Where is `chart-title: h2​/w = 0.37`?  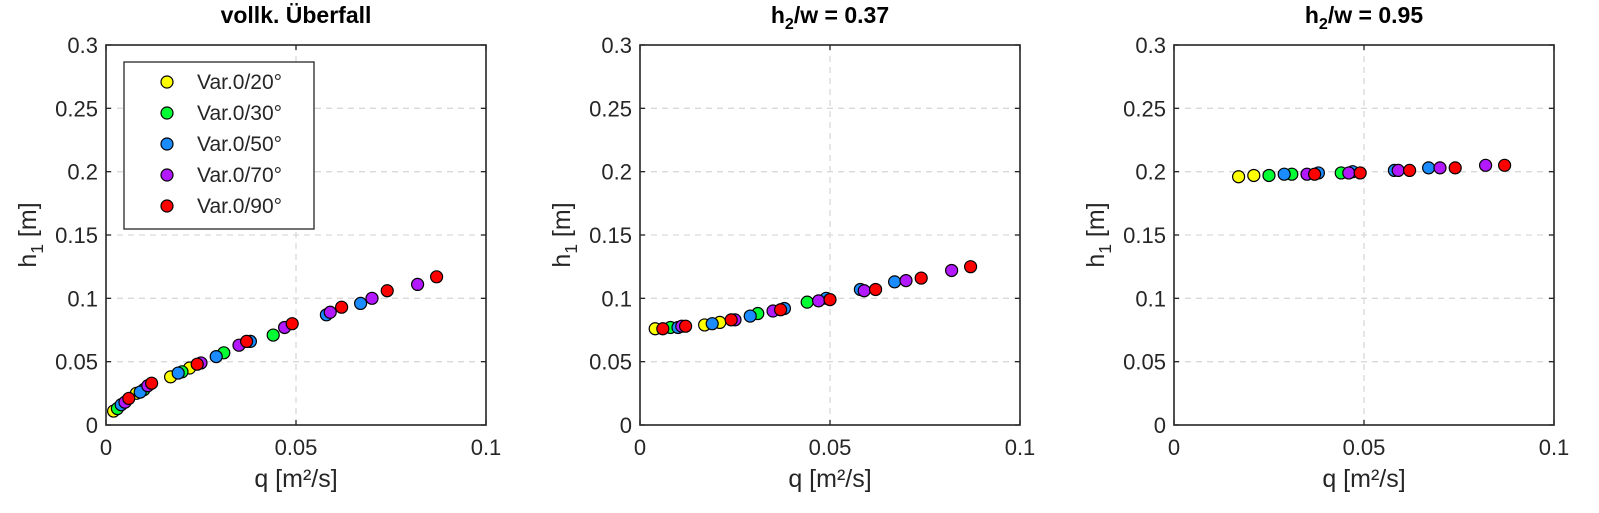 chart-title: h2​/w = 0.37 is located at coordinates (830, 17).